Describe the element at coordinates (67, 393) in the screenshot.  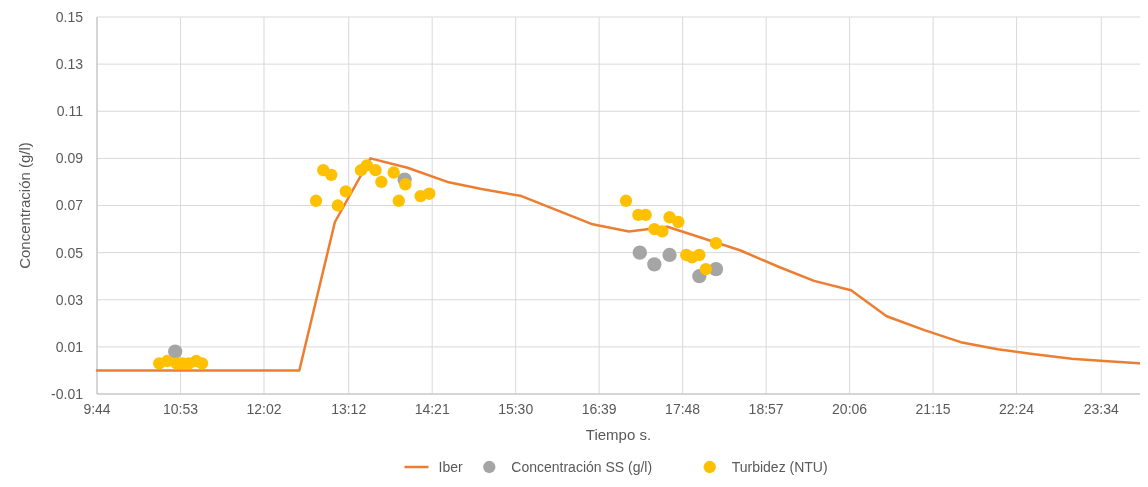
I see `y-tick-label: -0.01` at that location.